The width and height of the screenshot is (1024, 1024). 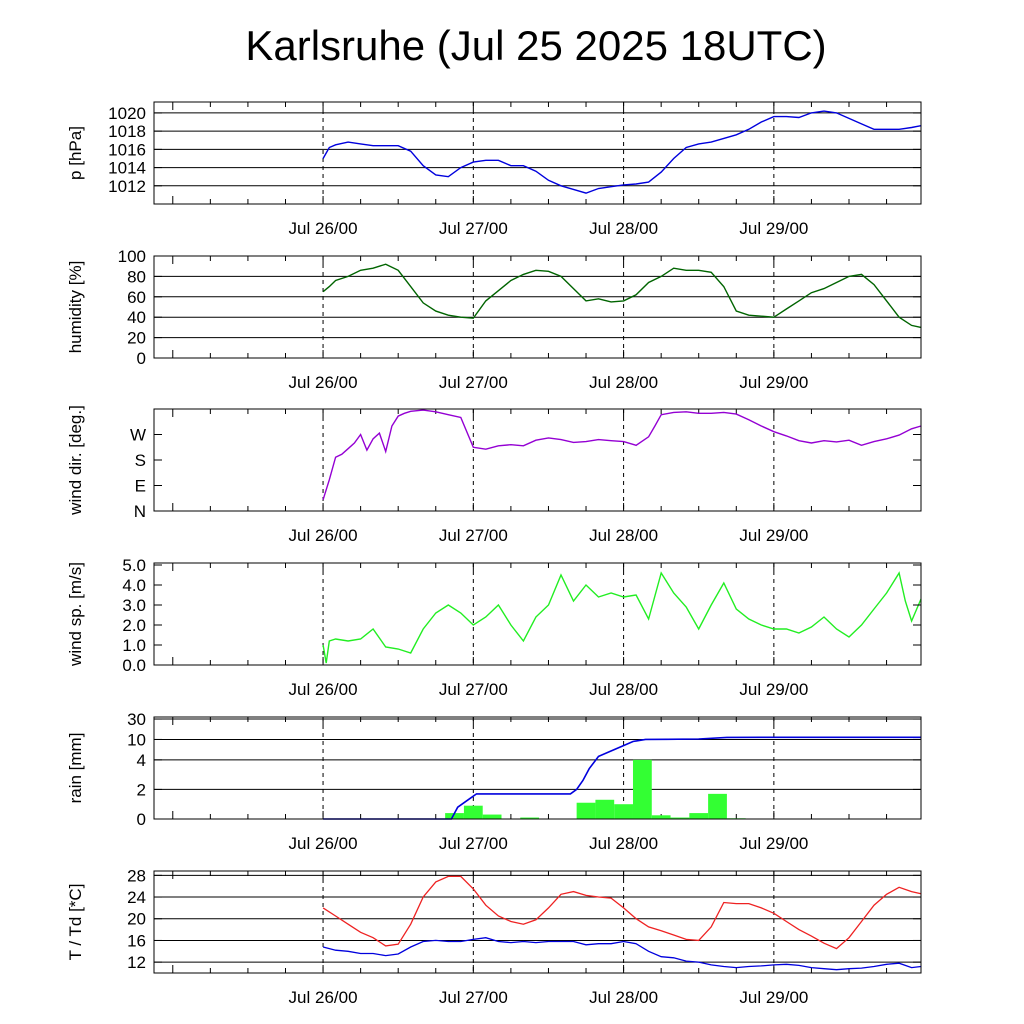 What do you see at coordinates (136, 739) in the screenshot?
I see `y-tick-label: 10` at bounding box center [136, 739].